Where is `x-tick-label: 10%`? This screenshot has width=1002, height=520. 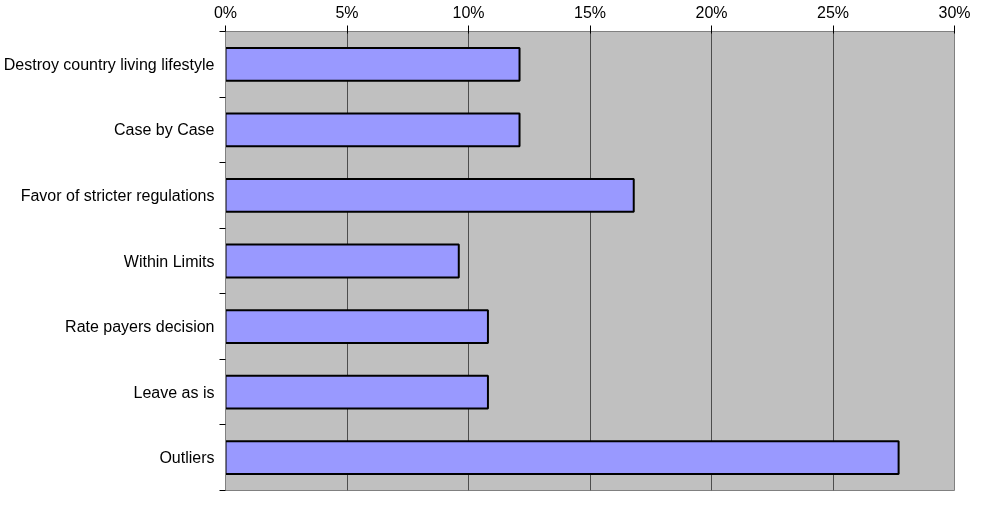 x-tick-label: 10% is located at coordinates (468, 12).